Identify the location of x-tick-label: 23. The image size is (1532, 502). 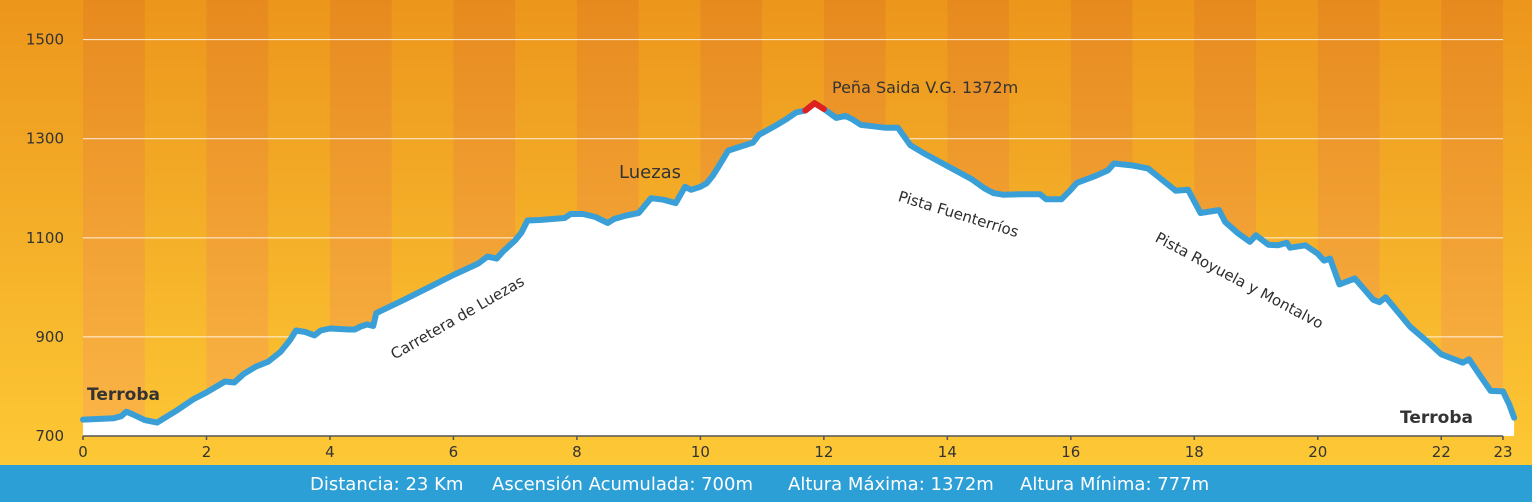
(1502, 452).